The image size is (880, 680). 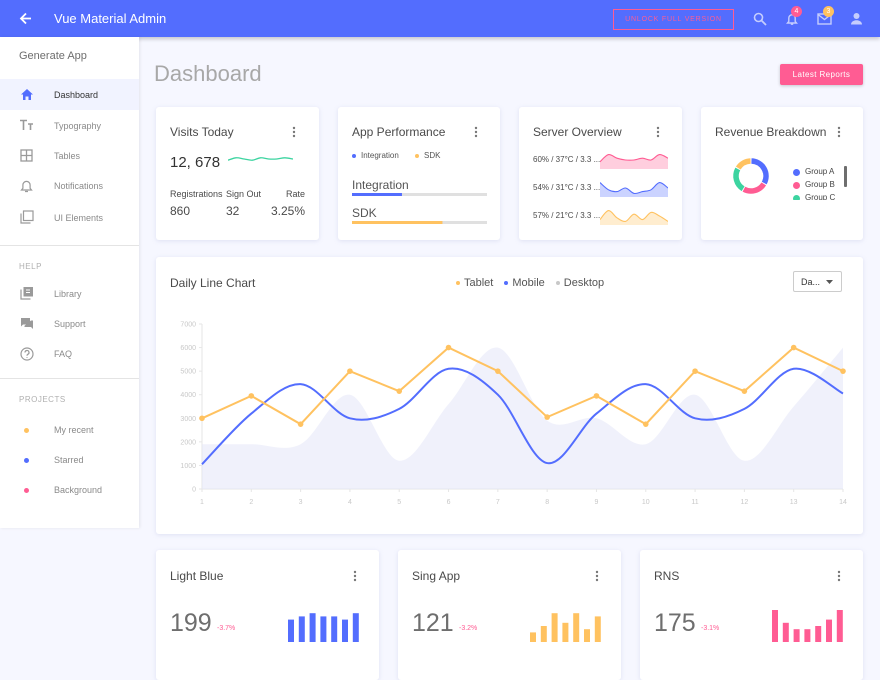 What do you see at coordinates (188, 442) in the screenshot?
I see `y-tick-label: 2000` at bounding box center [188, 442].